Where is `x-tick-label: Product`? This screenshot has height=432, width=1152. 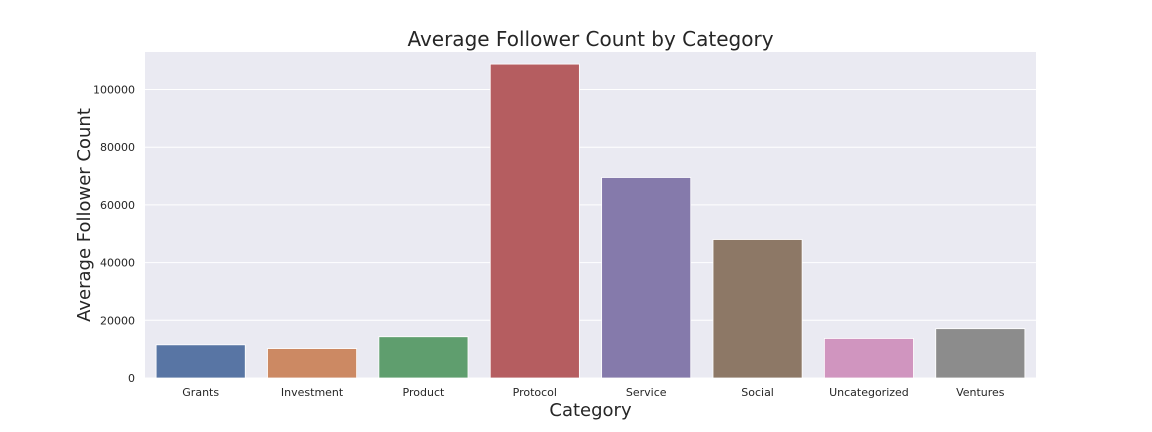 x-tick-label: Product is located at coordinates (424, 392).